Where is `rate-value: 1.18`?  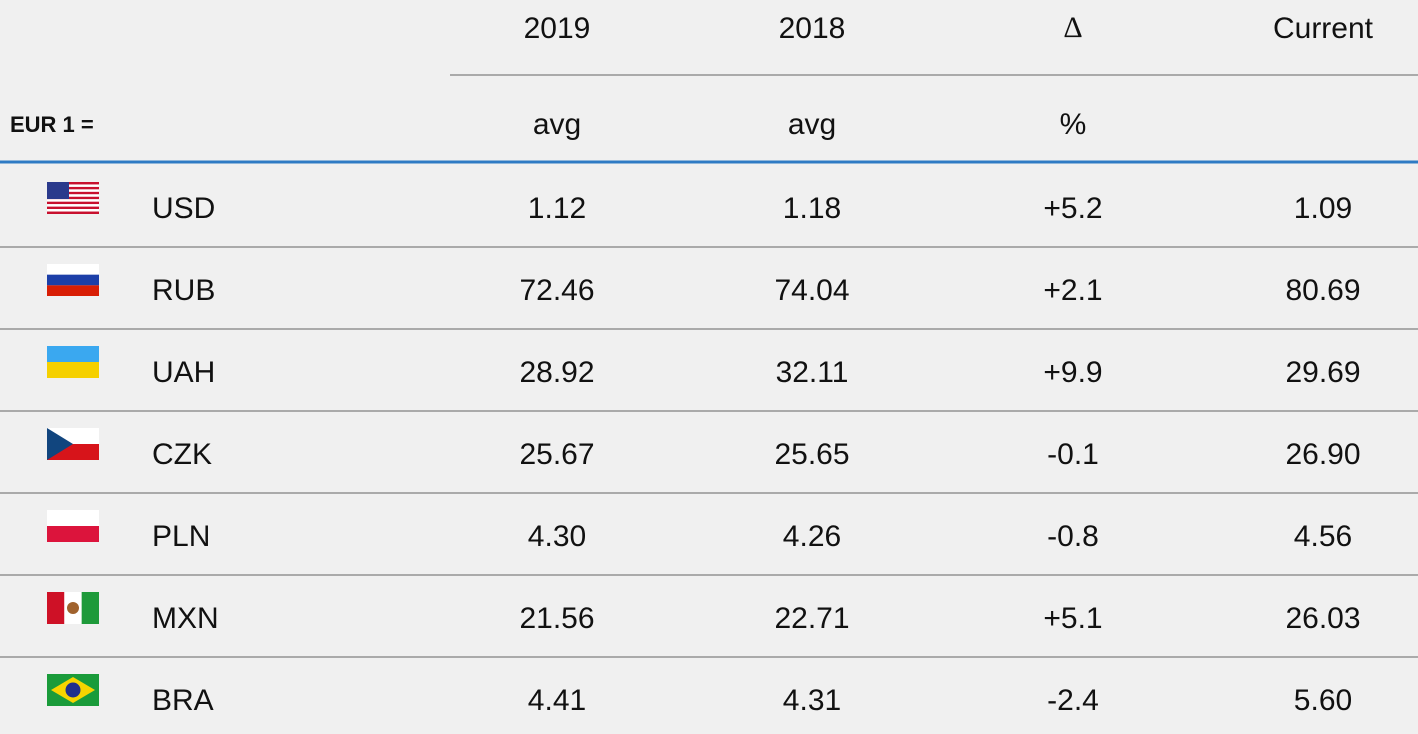 rate-value: 1.18 is located at coordinates (812, 208).